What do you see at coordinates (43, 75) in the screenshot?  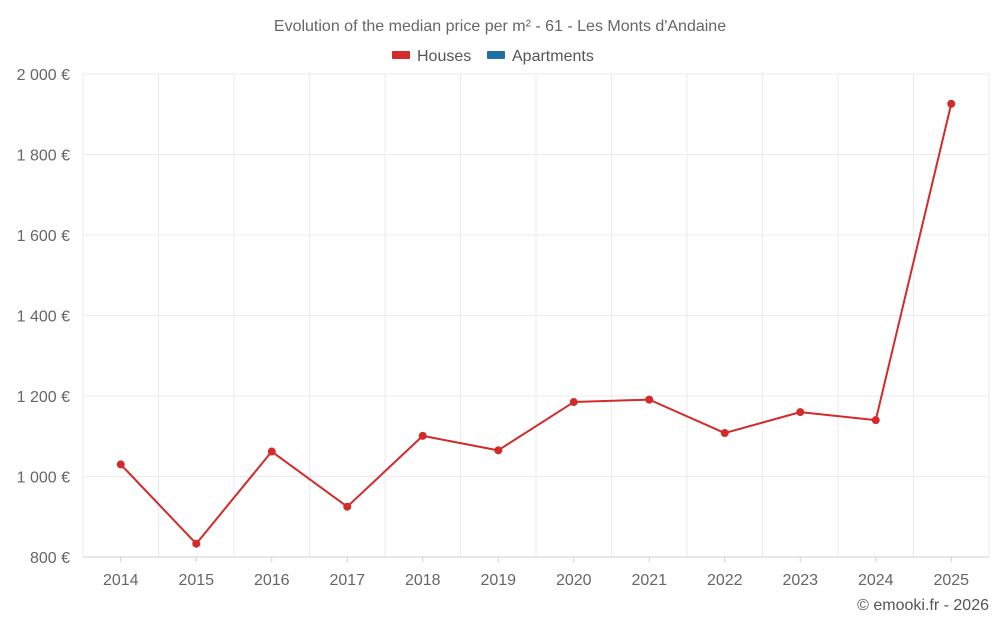 I see `y-tick-label: 2 000 €` at bounding box center [43, 75].